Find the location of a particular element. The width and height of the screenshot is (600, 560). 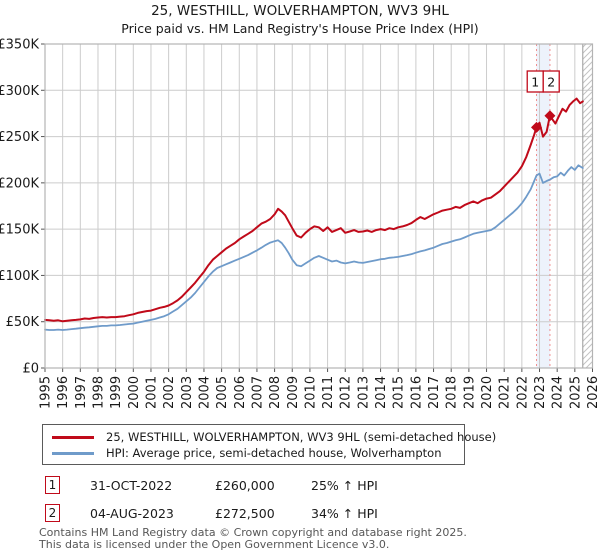

svg-text: 2013 is located at coordinates (363, 392).